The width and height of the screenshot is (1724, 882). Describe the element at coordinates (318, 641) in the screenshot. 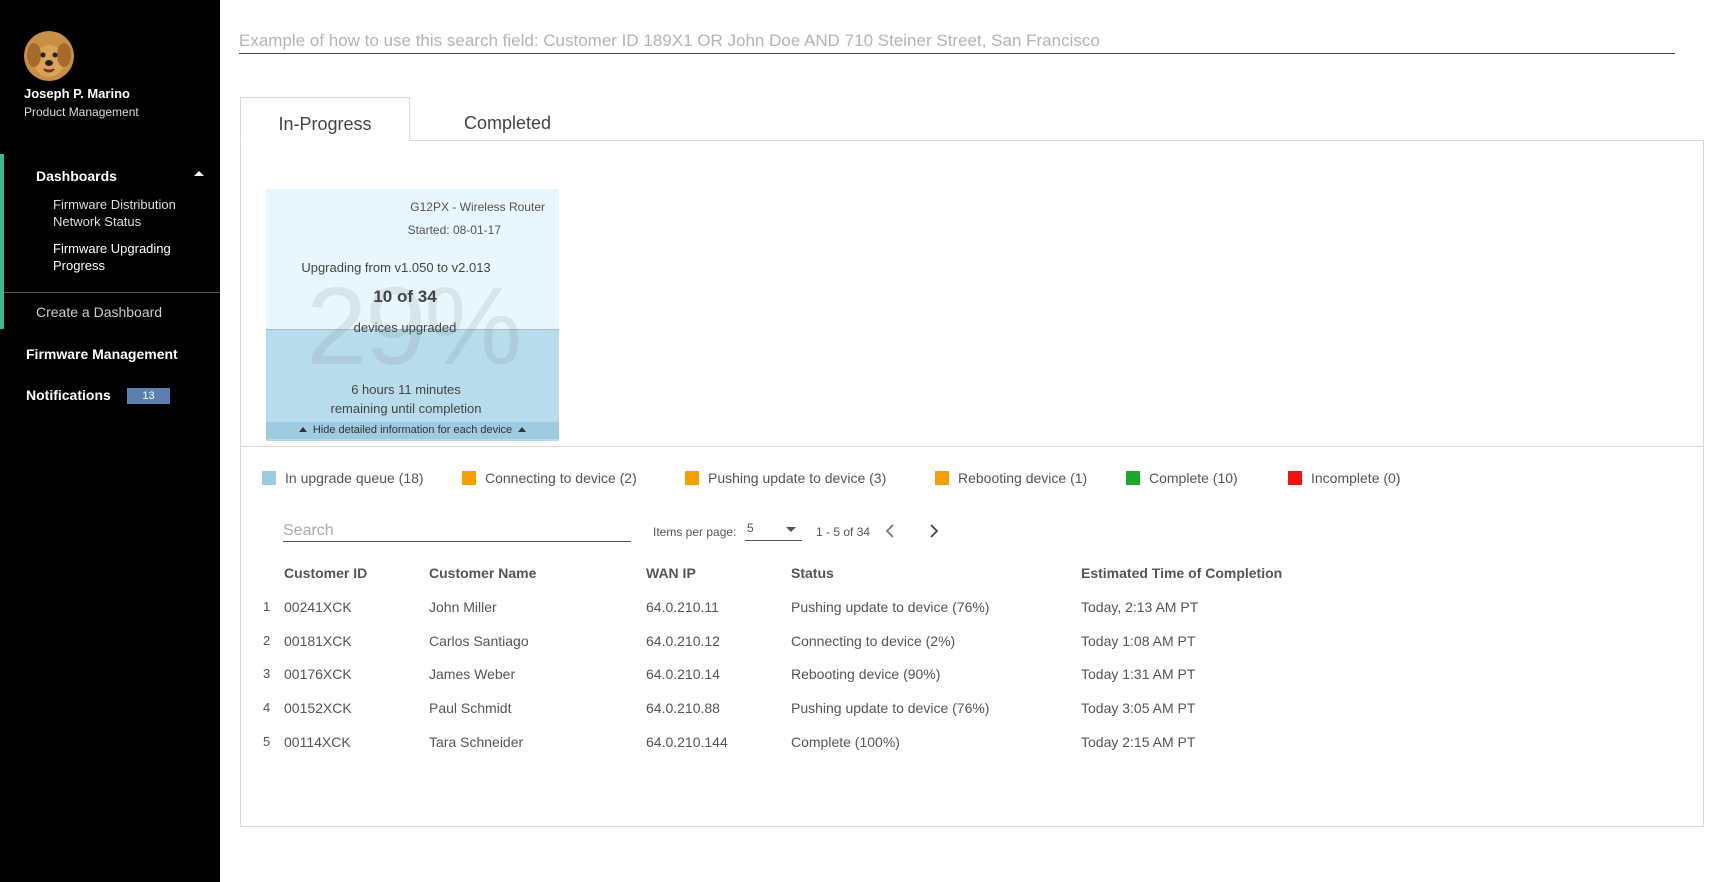

I see `customer-id-cell: 00181XCK` at that location.